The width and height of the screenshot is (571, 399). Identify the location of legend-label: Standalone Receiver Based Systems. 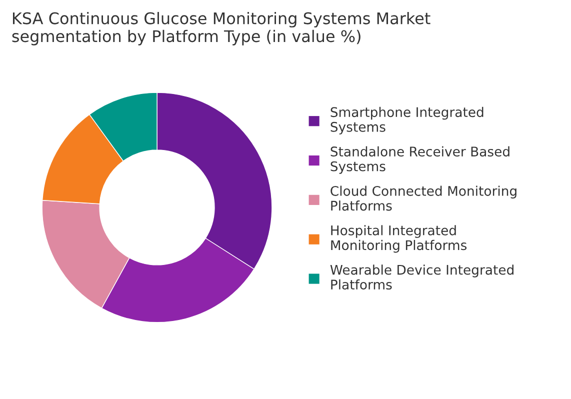
(420, 160).